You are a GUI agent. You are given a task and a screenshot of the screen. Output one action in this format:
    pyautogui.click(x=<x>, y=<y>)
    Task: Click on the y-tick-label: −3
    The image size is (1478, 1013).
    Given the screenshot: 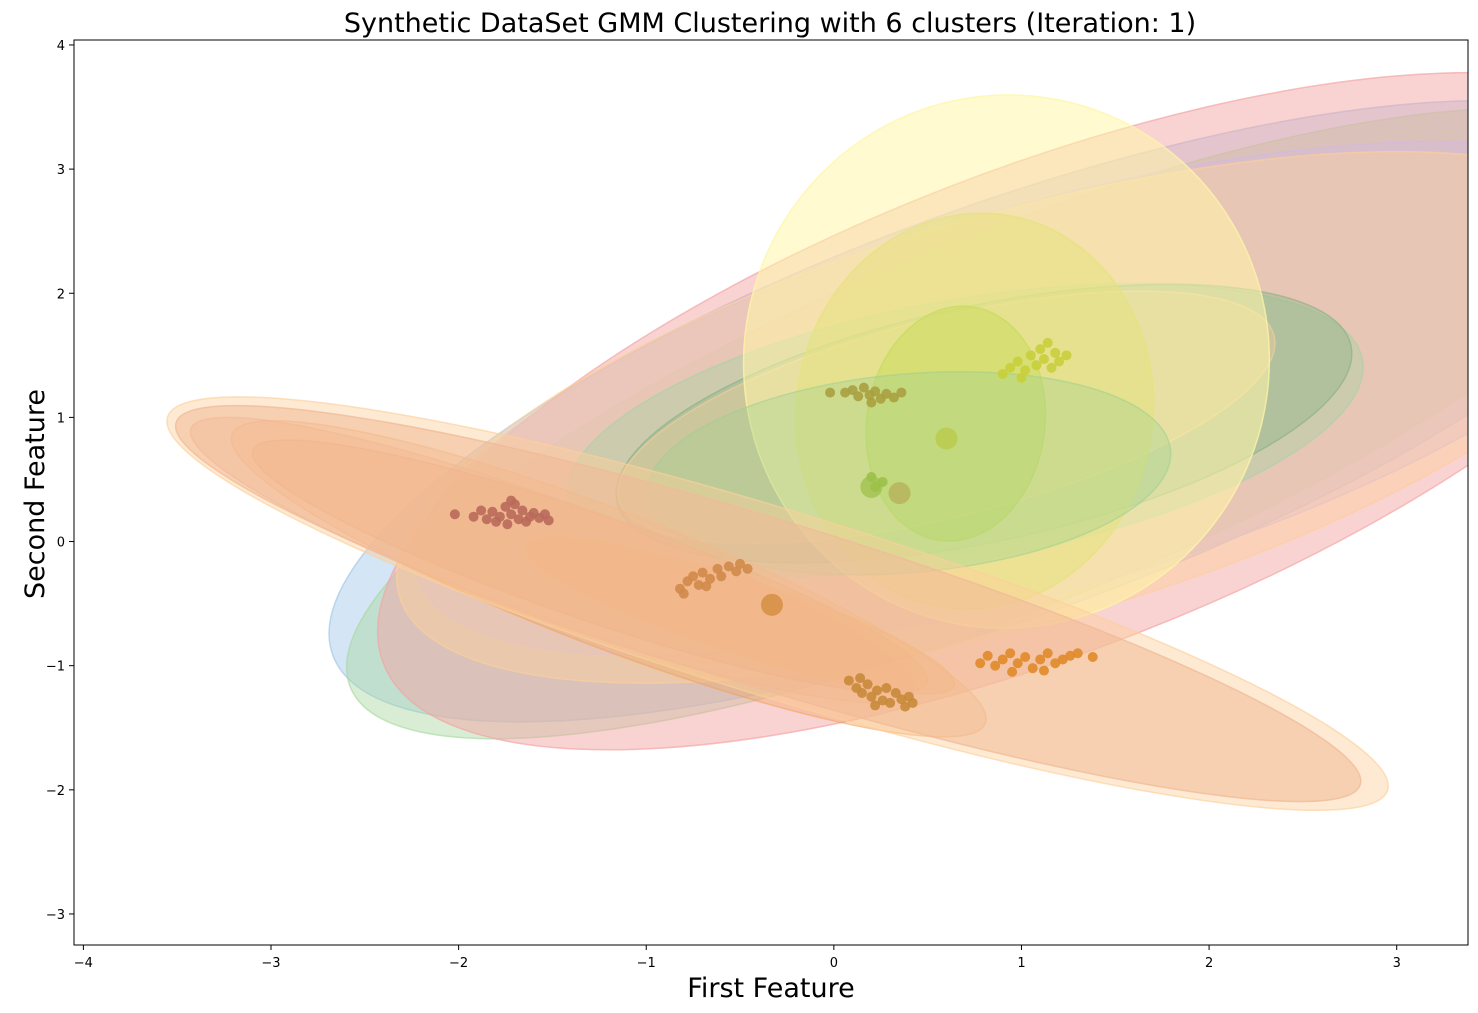 What is the action you would take?
    pyautogui.click(x=55, y=915)
    